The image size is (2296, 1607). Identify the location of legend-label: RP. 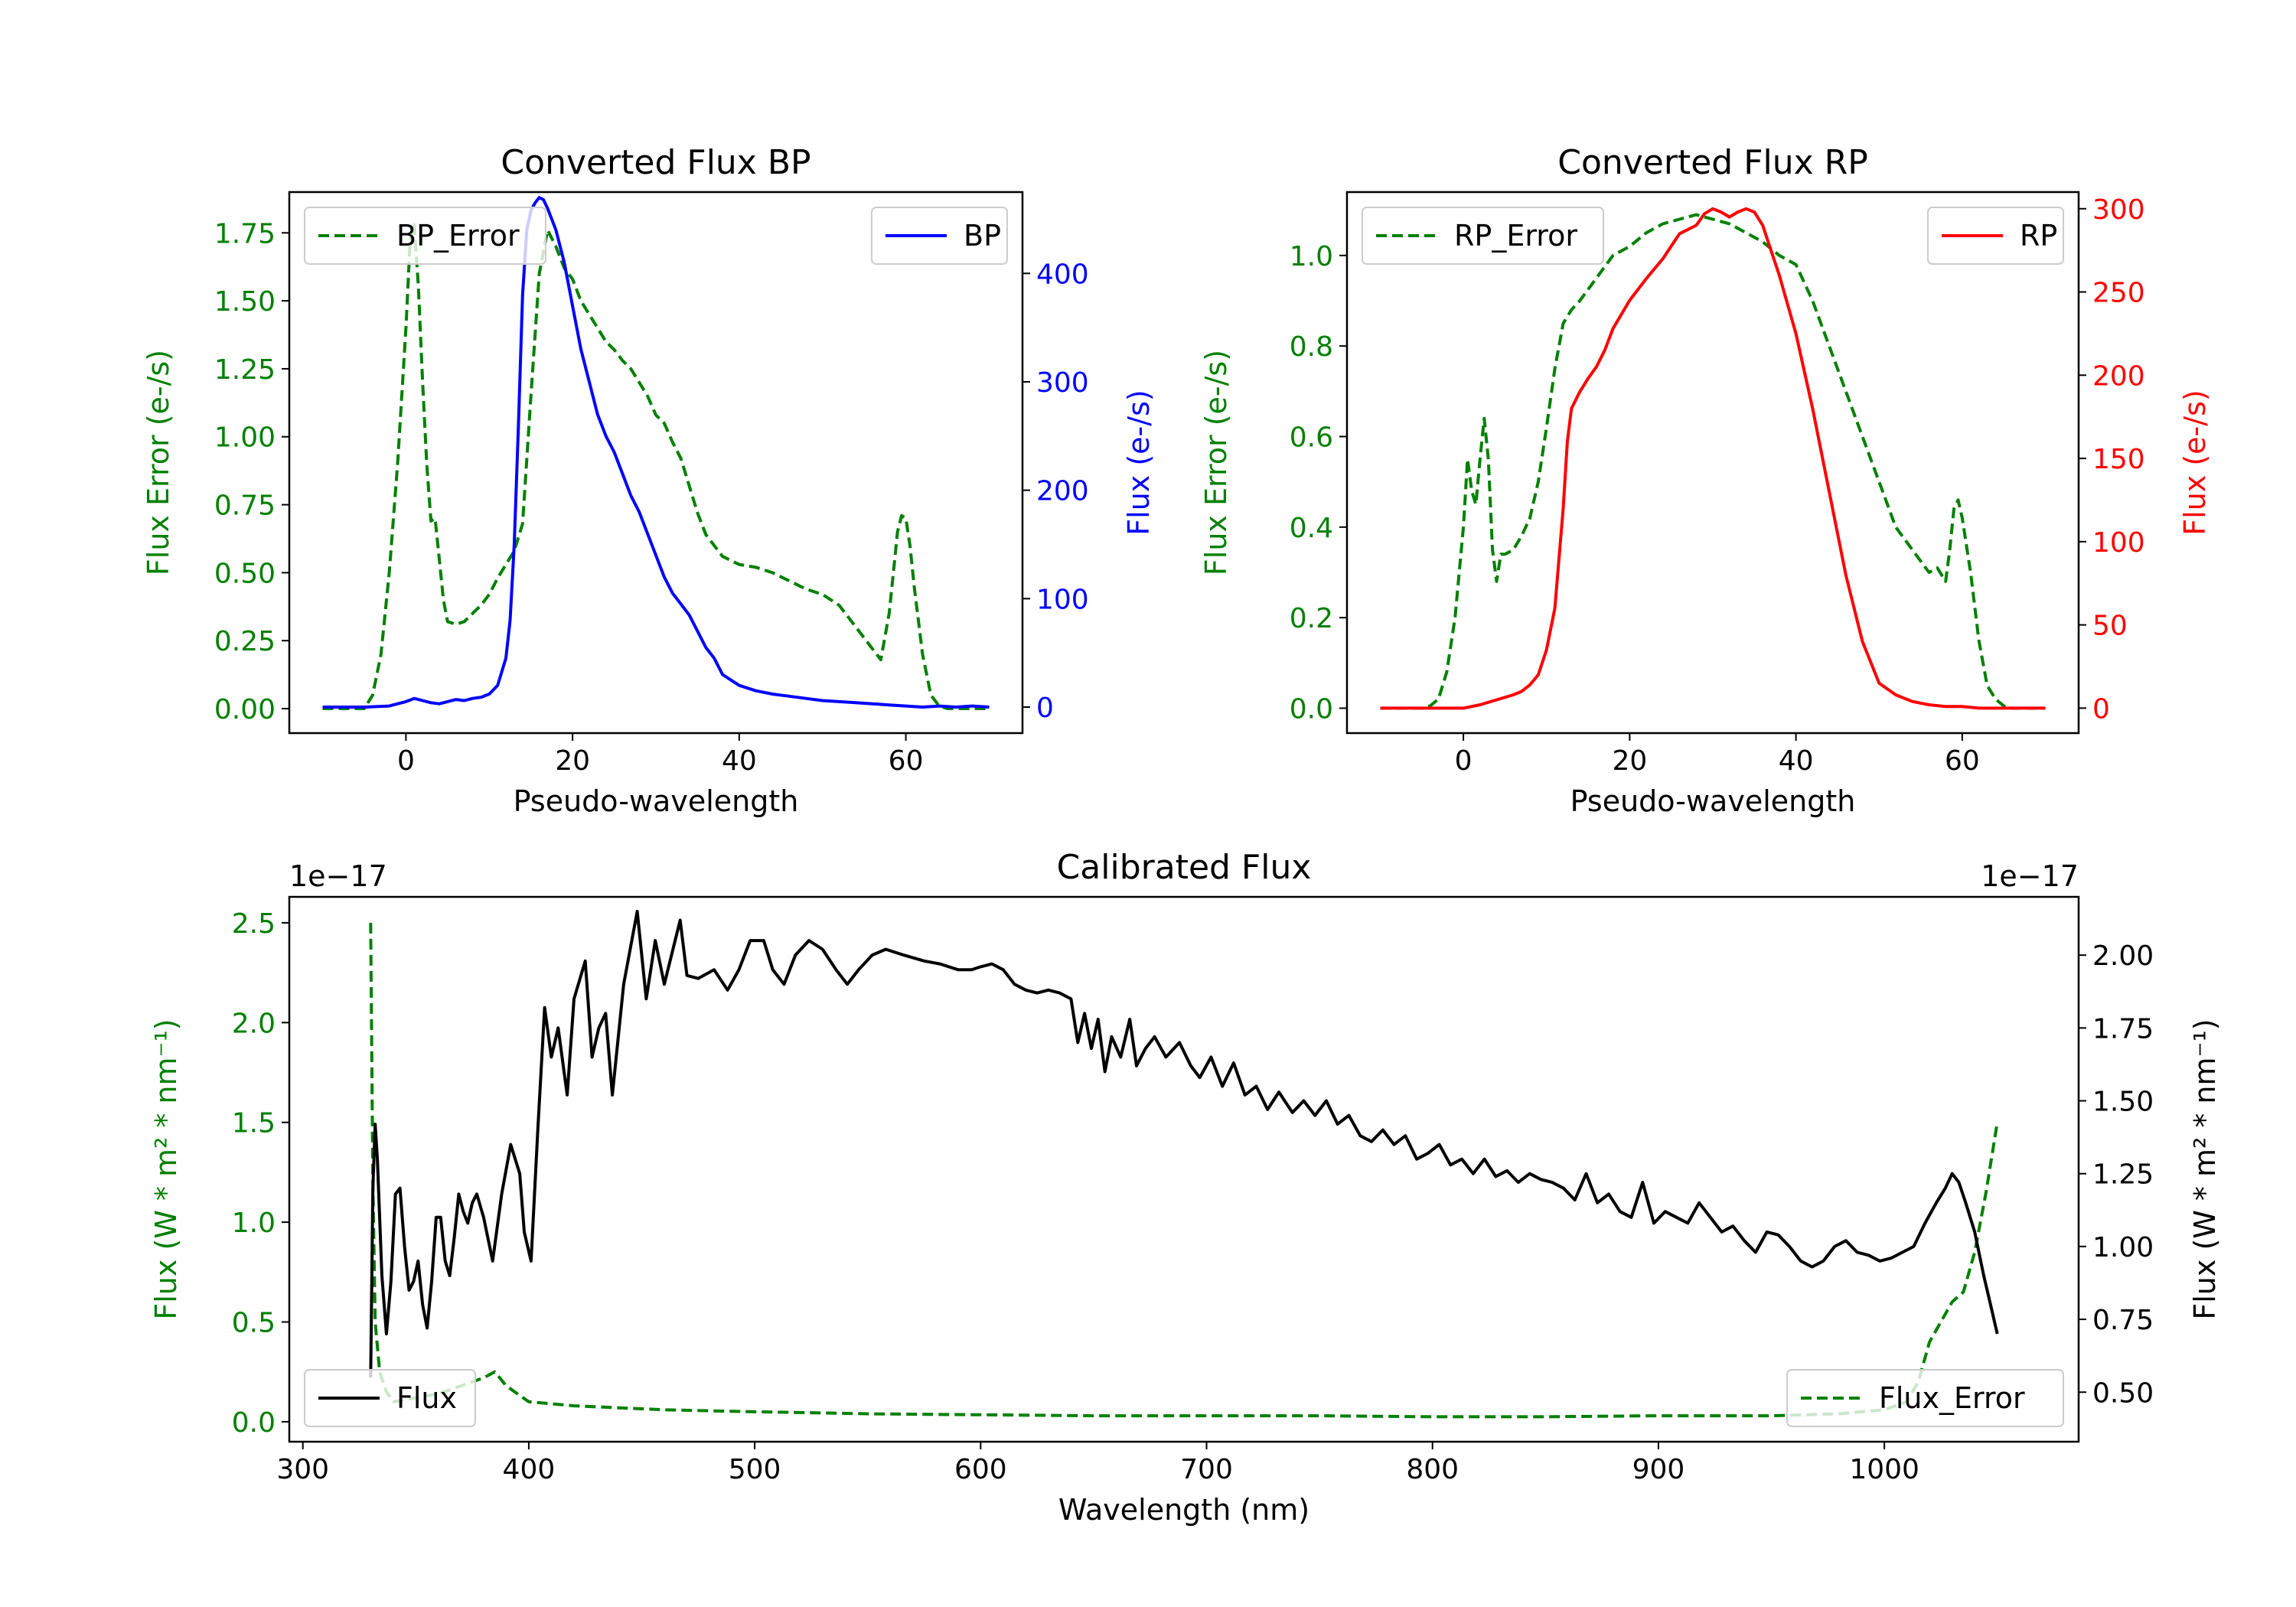
(2038, 236).